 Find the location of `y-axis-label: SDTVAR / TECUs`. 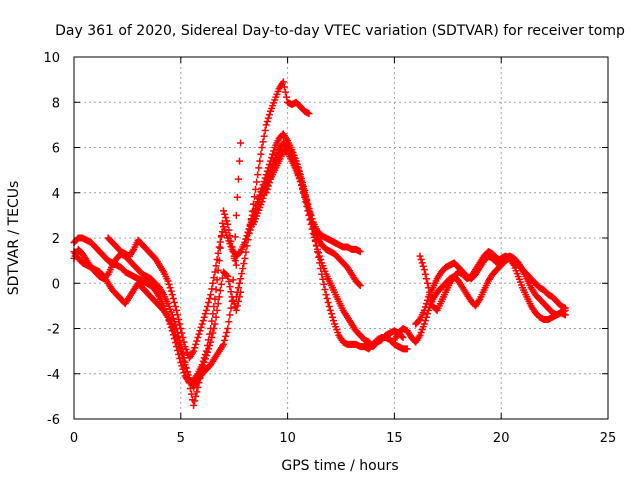

y-axis-label: SDTVAR / TECUs is located at coordinates (14, 238).